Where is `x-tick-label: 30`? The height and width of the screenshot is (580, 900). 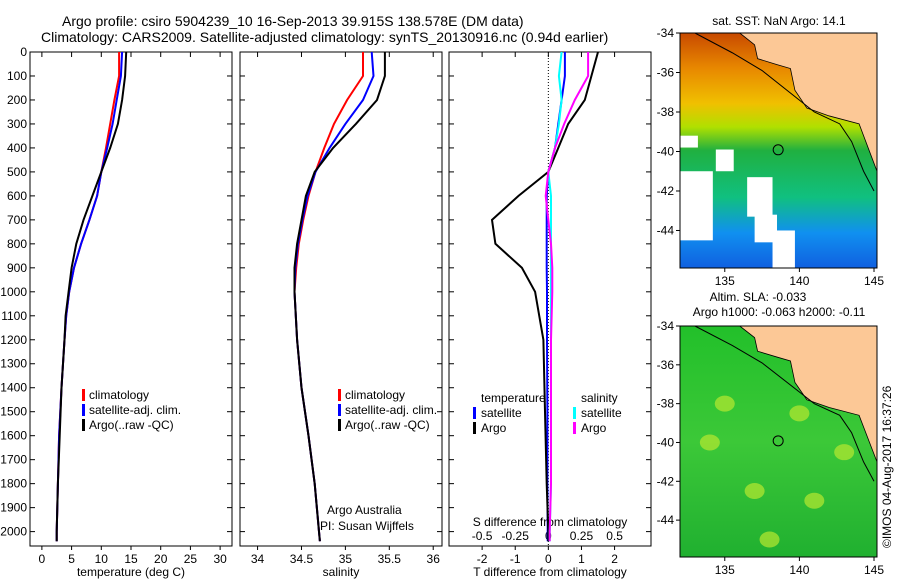
x-tick-label: 30 is located at coordinates (220, 559).